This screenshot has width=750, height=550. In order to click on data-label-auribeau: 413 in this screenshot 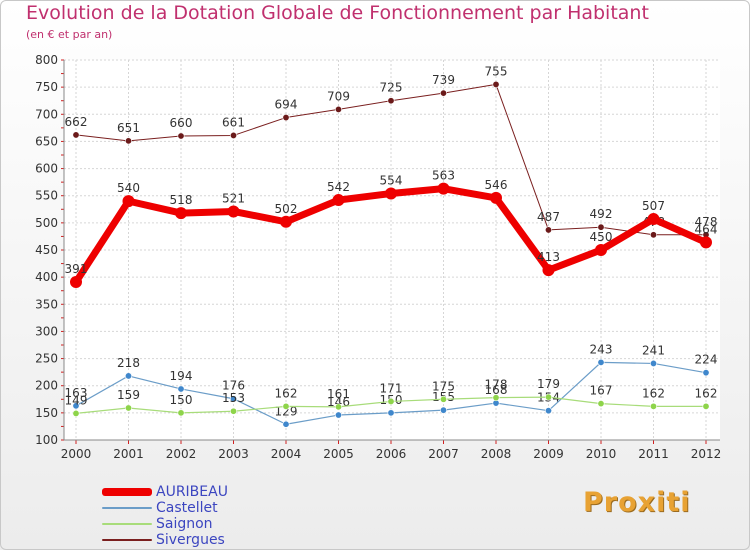, I will do `click(548, 257)`.